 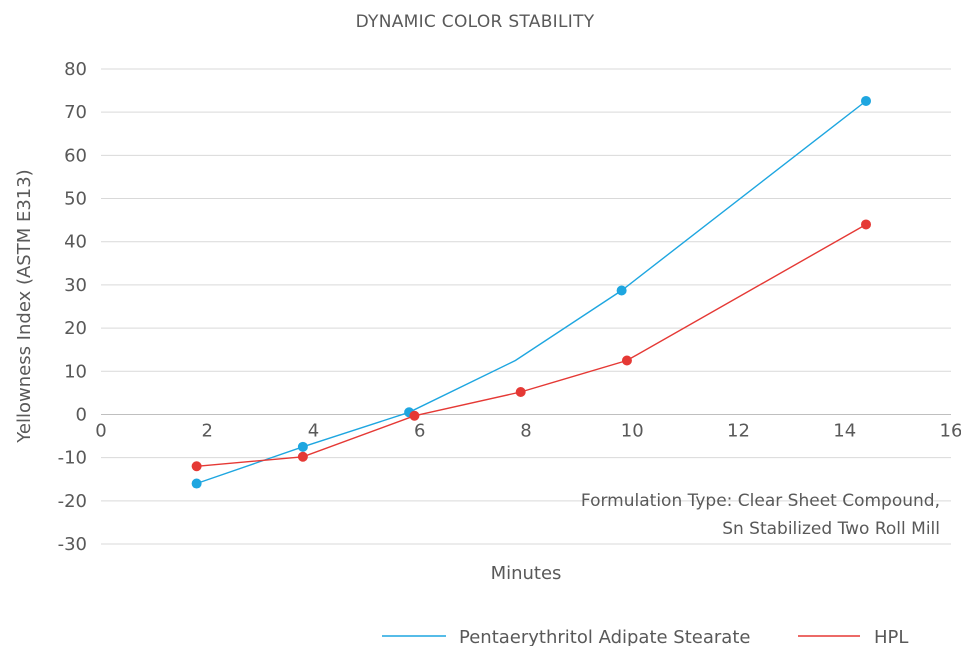 What do you see at coordinates (950, 430) in the screenshot?
I see `x-tick-label: 16` at bounding box center [950, 430].